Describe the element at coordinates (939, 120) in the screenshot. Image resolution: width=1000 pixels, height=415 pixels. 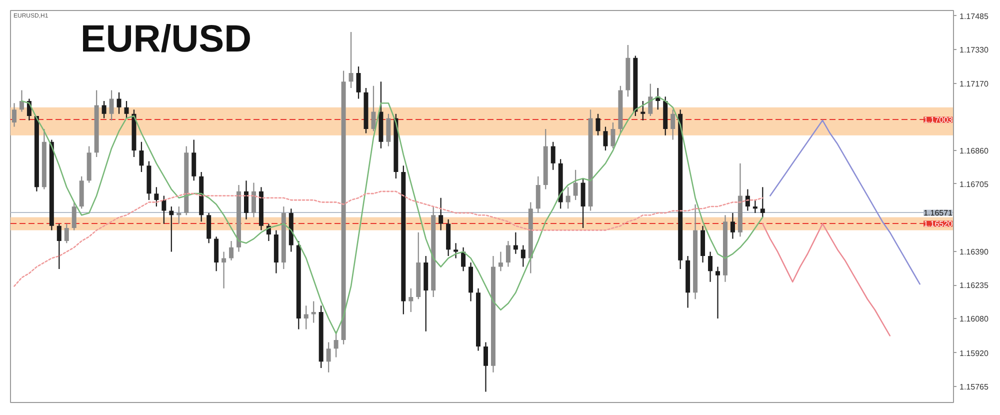
I see `ref-line-label: 1.17003` at that location.